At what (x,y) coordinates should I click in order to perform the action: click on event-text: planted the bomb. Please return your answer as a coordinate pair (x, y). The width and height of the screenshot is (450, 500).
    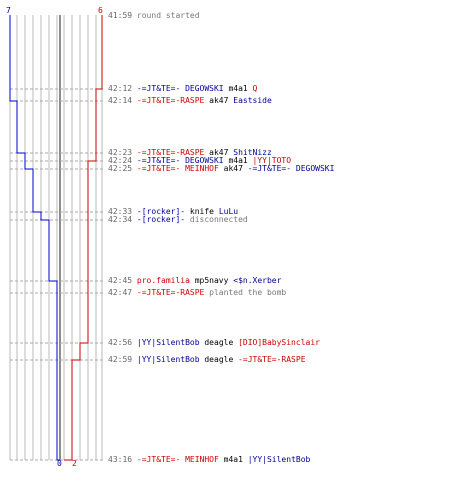
    Looking at the image, I should click on (245, 292).